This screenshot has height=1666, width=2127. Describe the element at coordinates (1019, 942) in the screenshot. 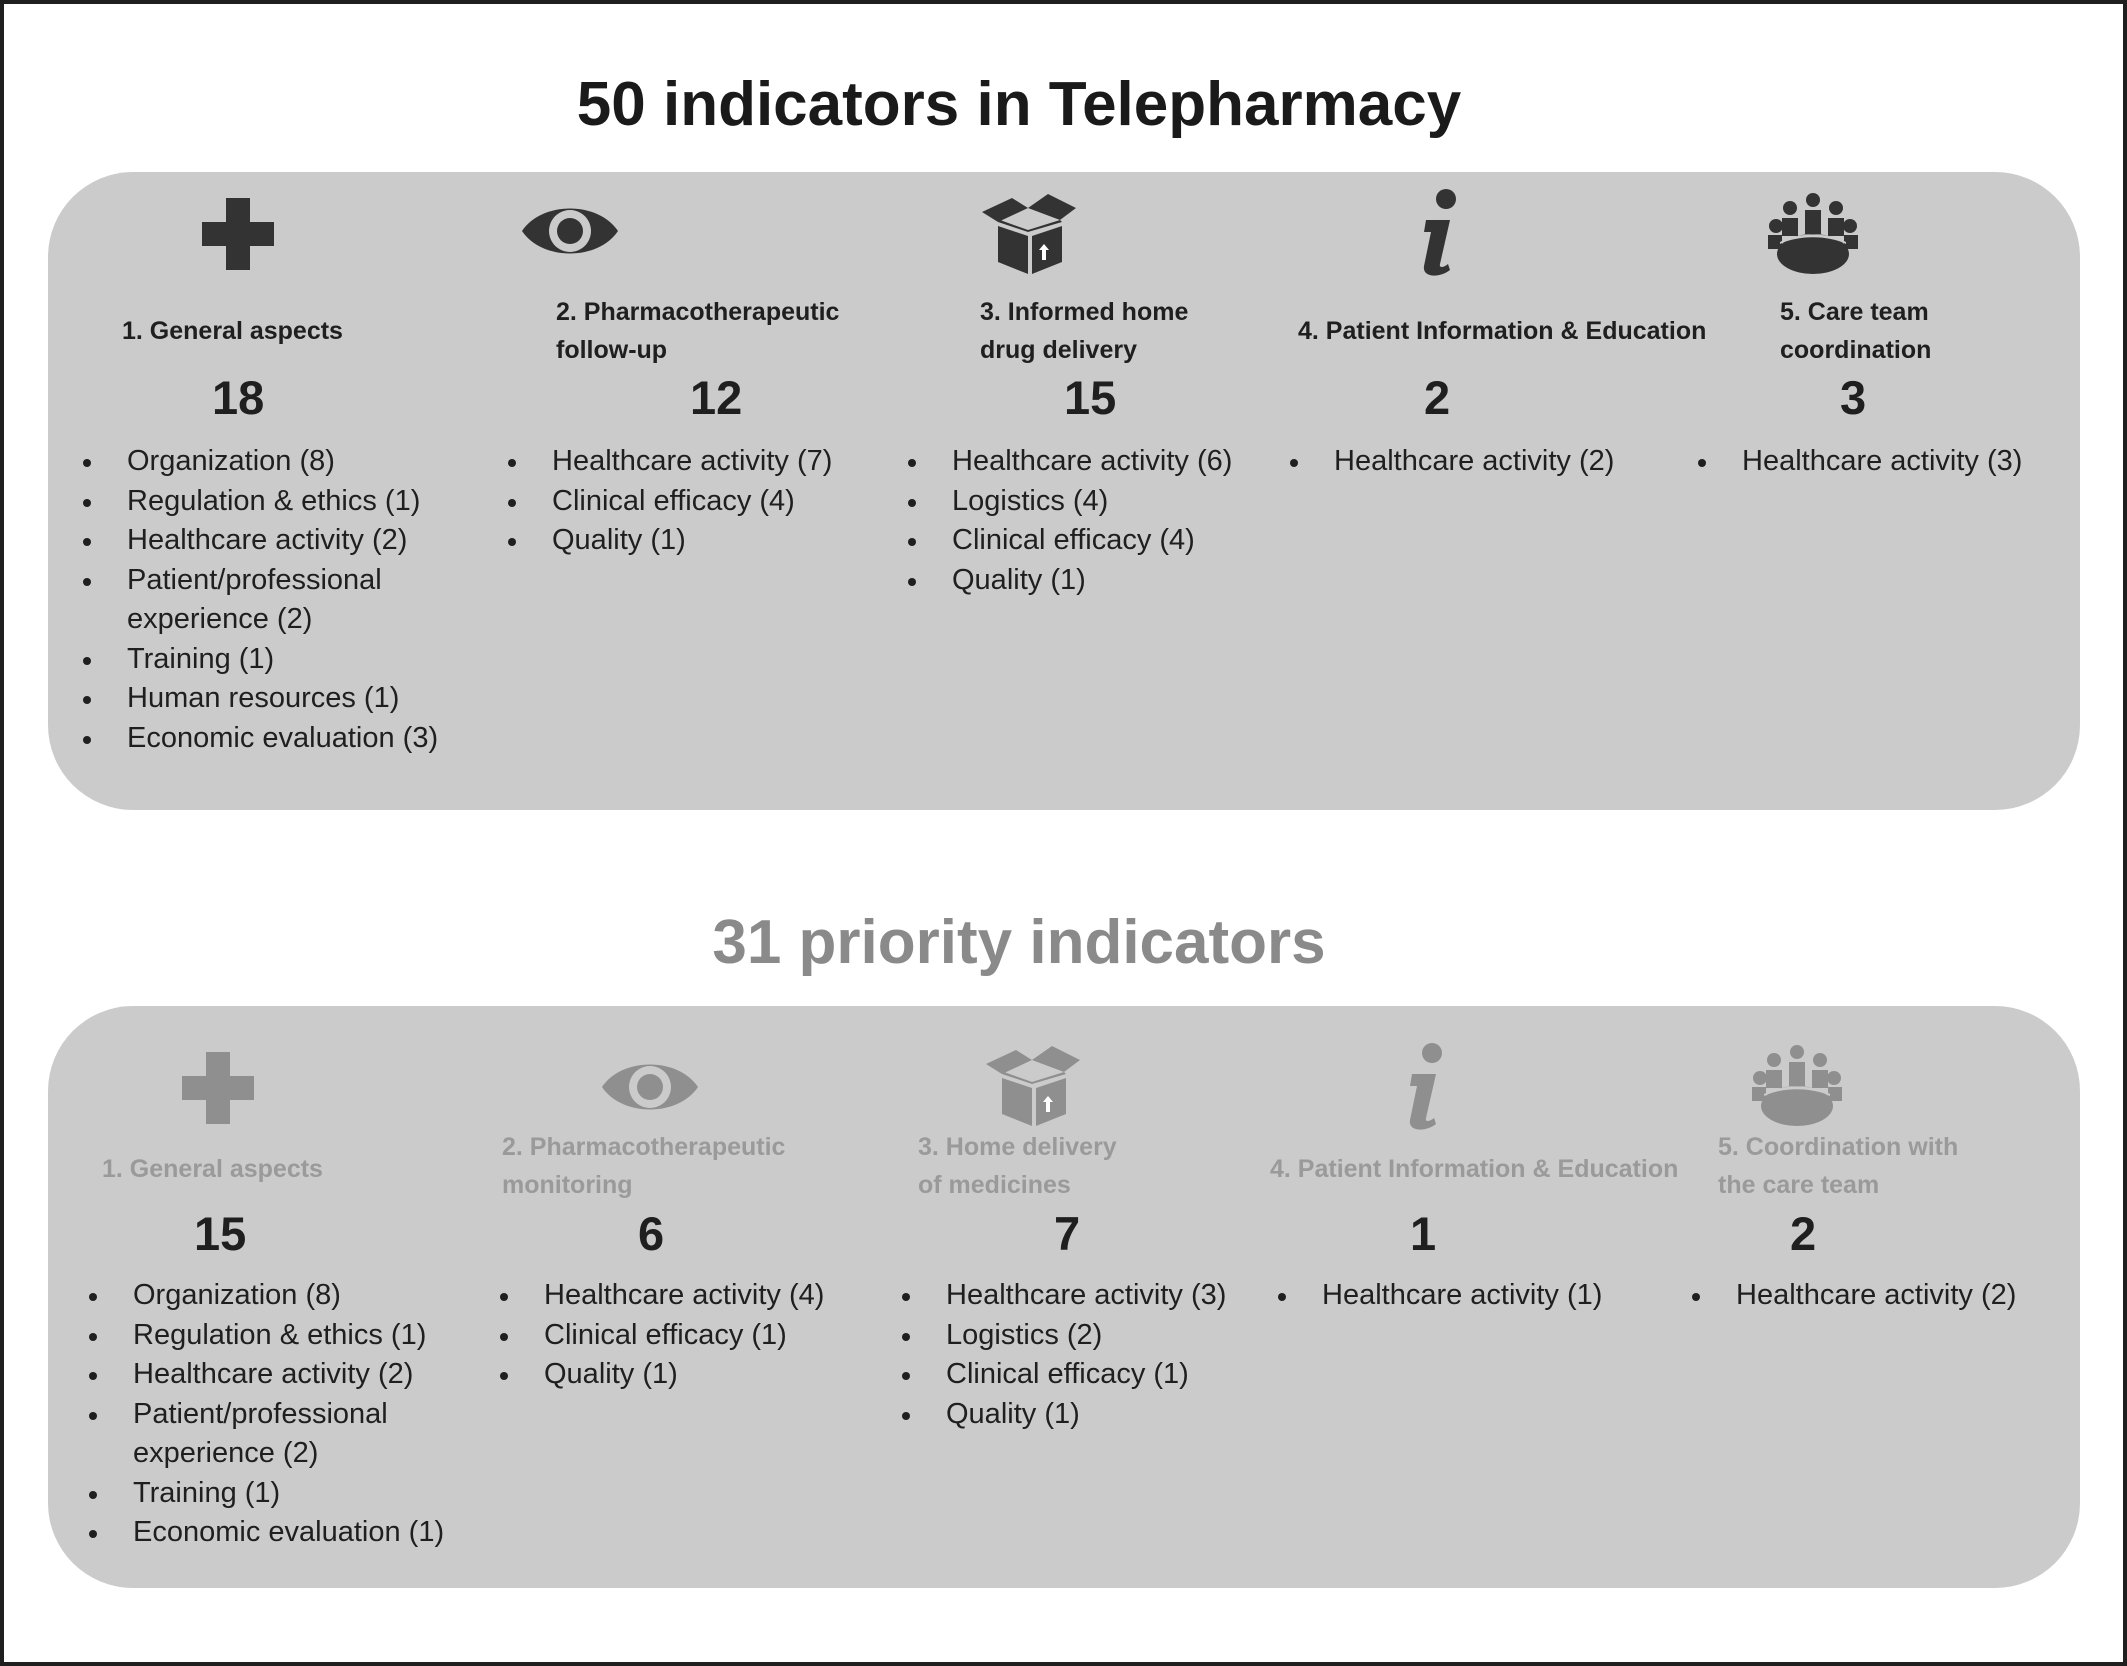

I see `bottom-section-title: 31 priority indicators` at that location.